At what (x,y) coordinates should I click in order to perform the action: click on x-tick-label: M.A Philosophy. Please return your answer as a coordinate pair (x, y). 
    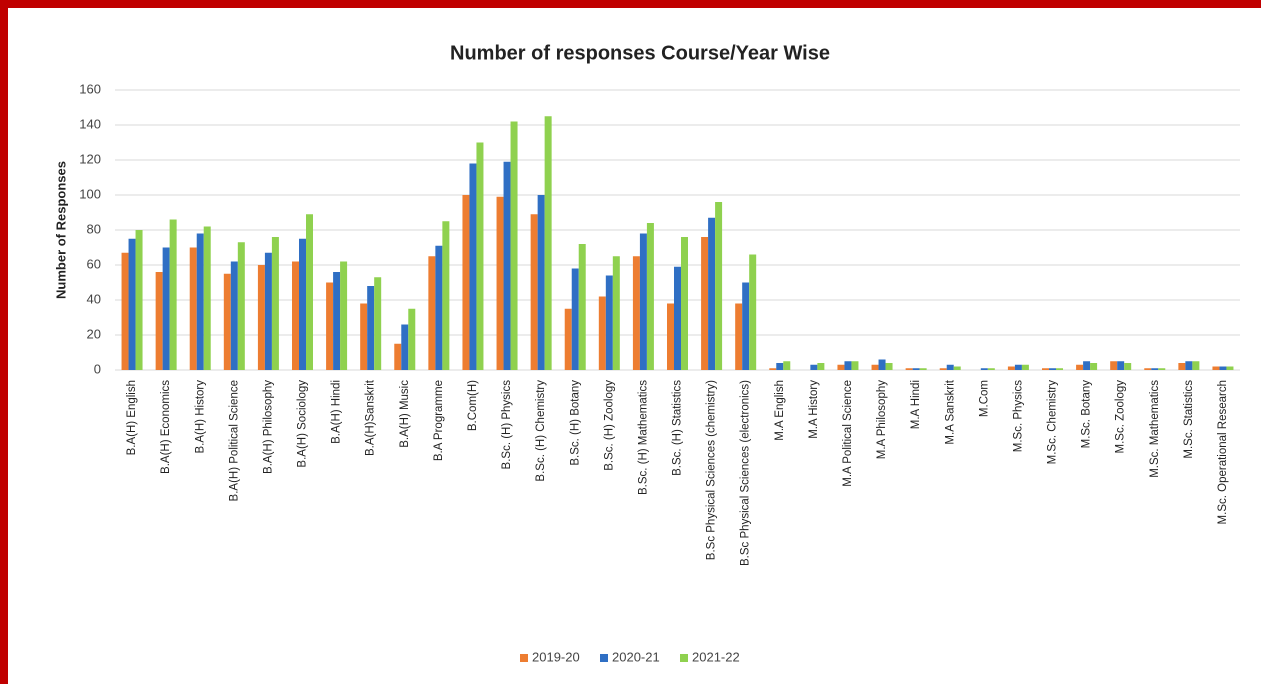
    Looking at the image, I should click on (882, 420).